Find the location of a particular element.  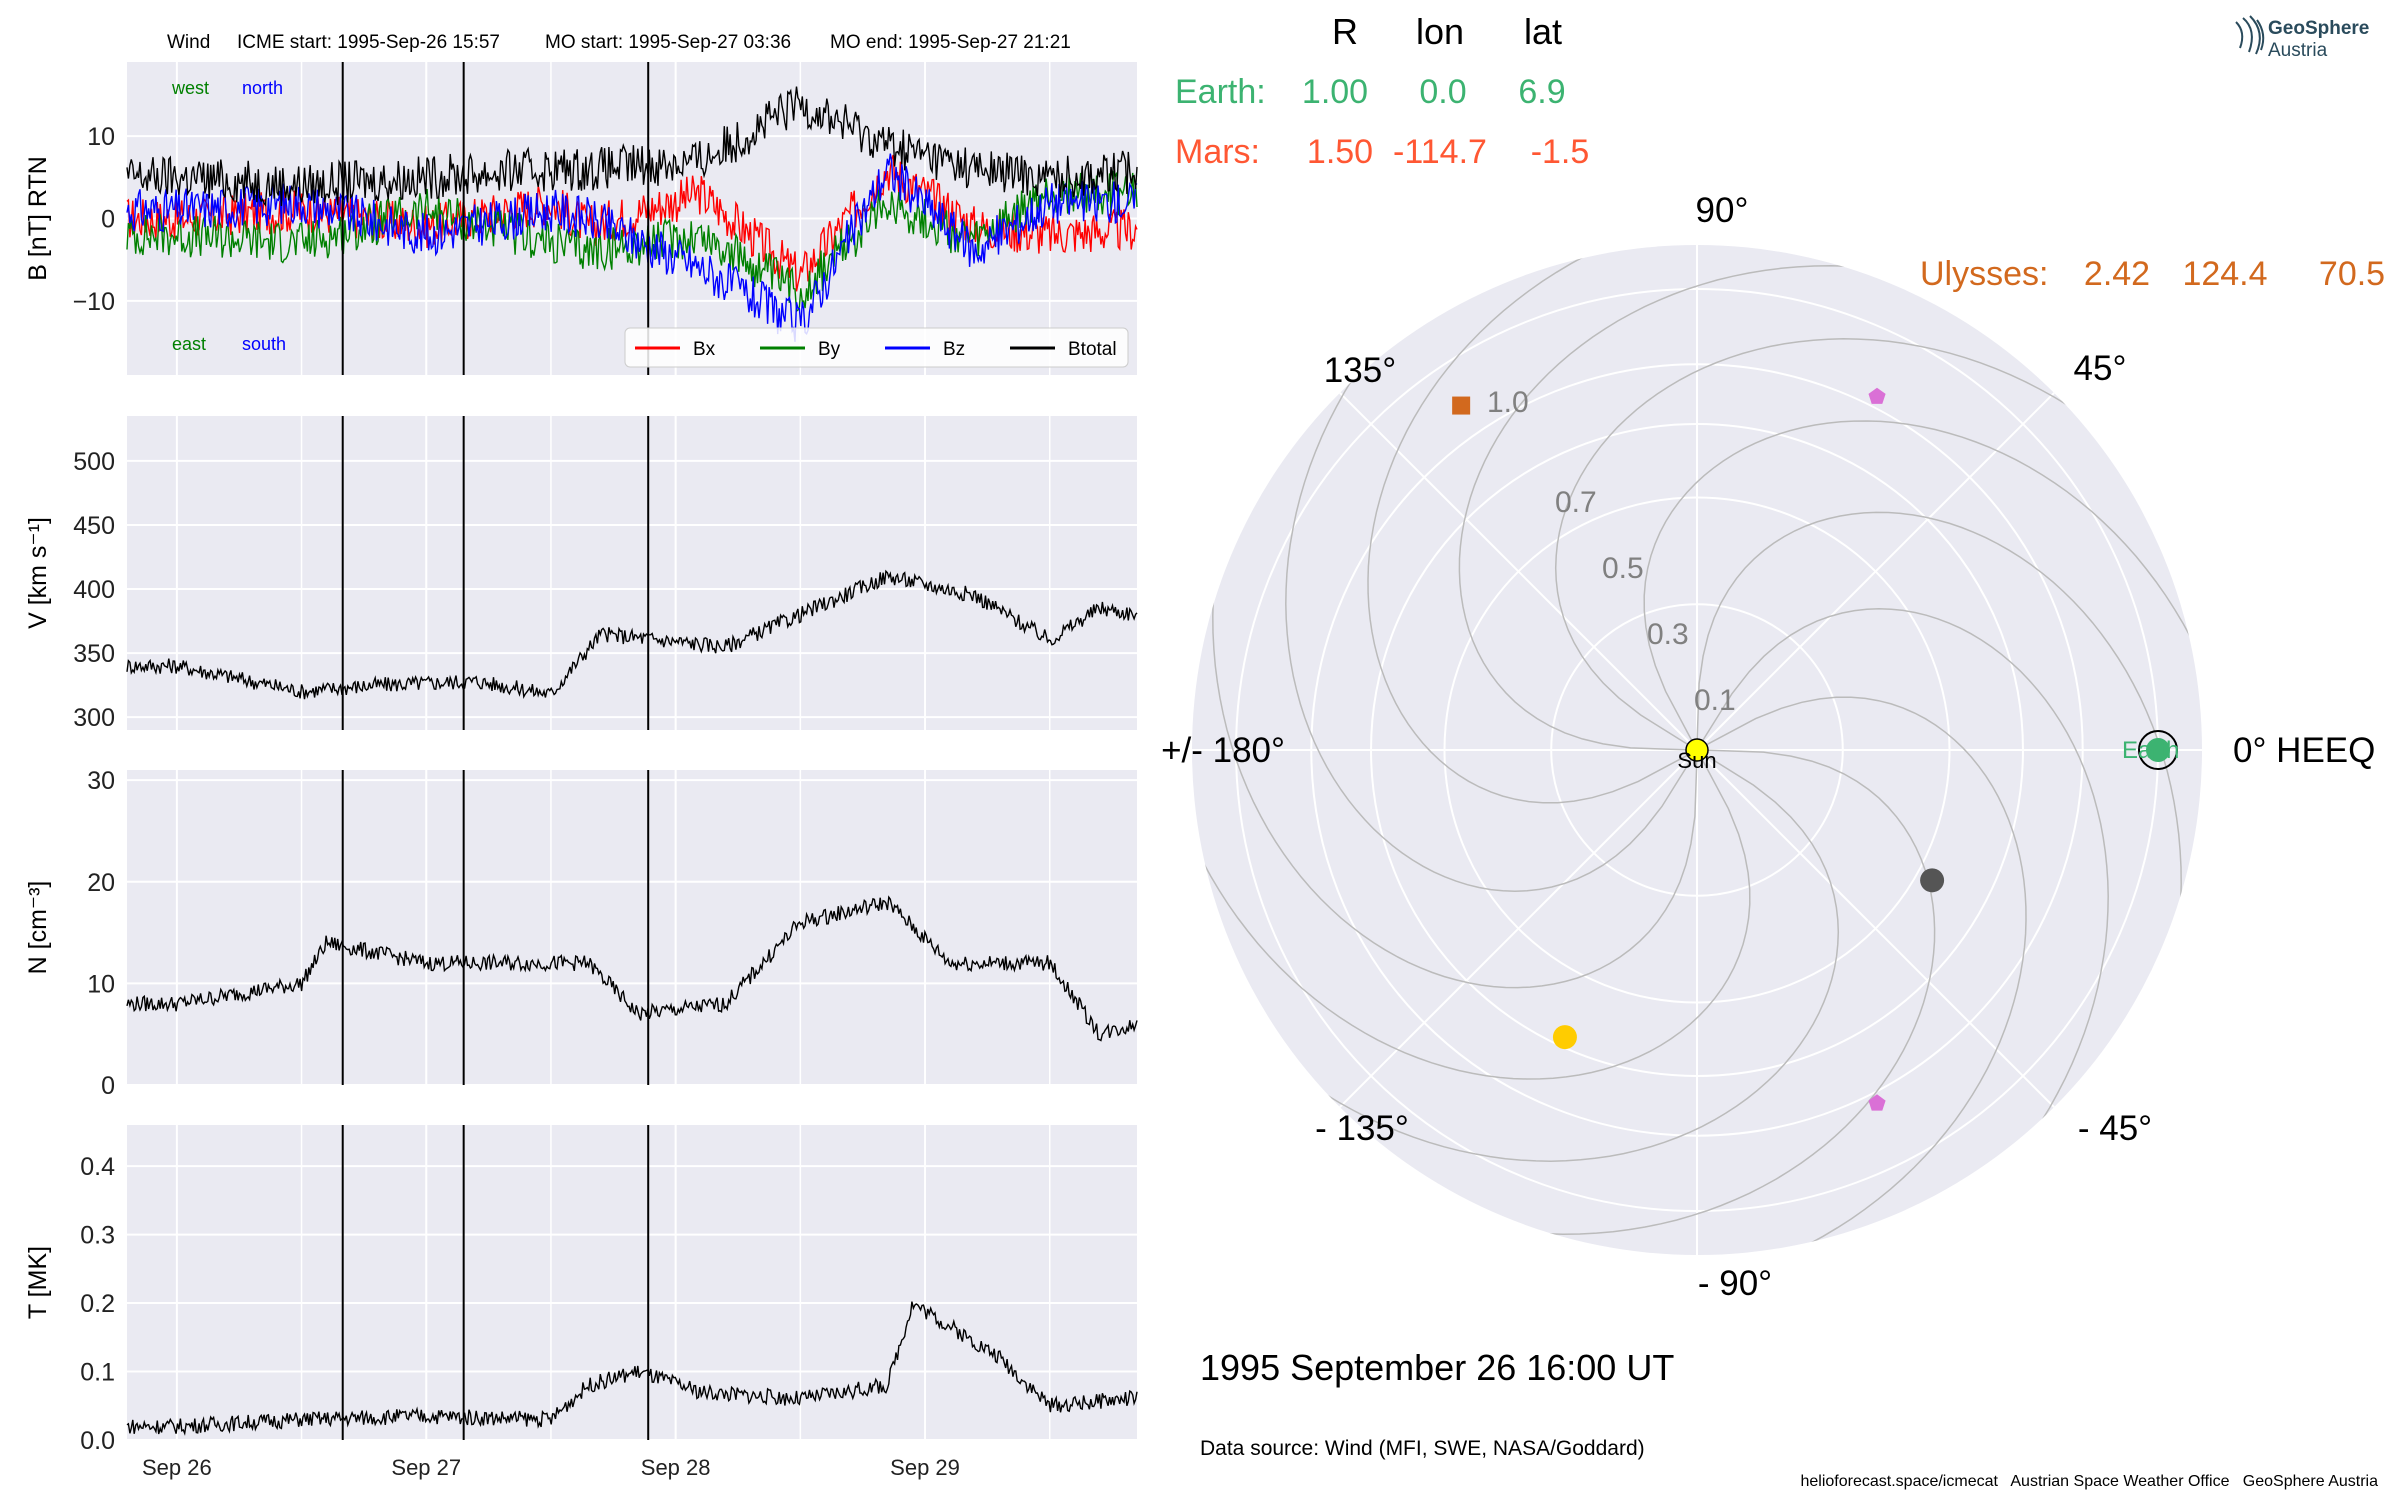

planet-marker is located at coordinates (1932, 880).